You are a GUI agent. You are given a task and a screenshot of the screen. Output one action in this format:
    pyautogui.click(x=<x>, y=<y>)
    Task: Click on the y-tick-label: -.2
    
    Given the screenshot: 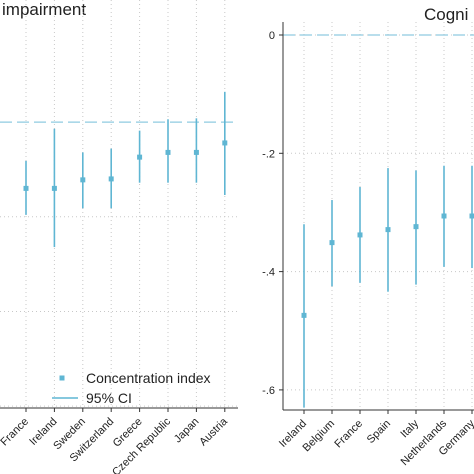 What is the action you would take?
    pyautogui.click(x=268, y=154)
    